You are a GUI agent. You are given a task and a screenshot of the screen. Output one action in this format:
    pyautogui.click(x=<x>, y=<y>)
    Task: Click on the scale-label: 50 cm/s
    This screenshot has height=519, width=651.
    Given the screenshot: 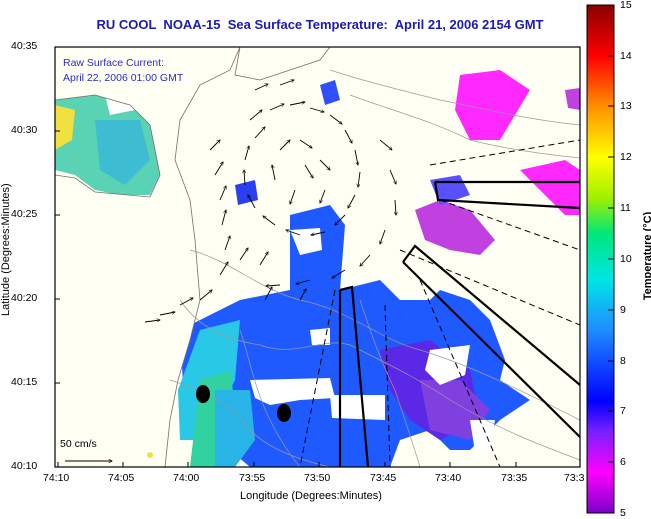 What is the action you would take?
    pyautogui.click(x=78, y=444)
    